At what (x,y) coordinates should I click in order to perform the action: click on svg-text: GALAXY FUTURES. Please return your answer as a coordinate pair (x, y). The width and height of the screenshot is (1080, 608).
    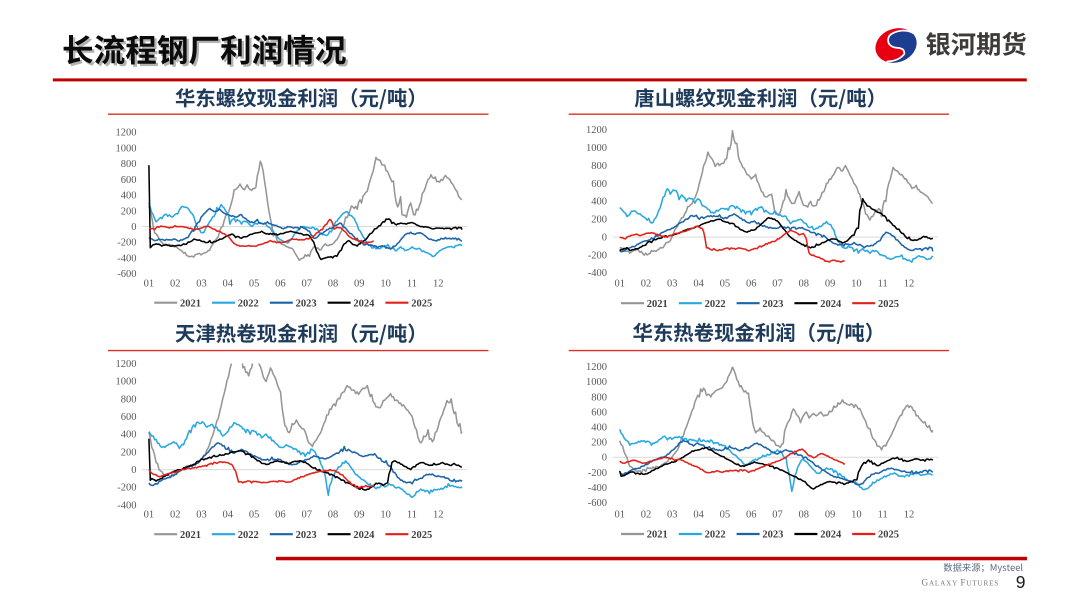
    Looking at the image, I should click on (961, 582).